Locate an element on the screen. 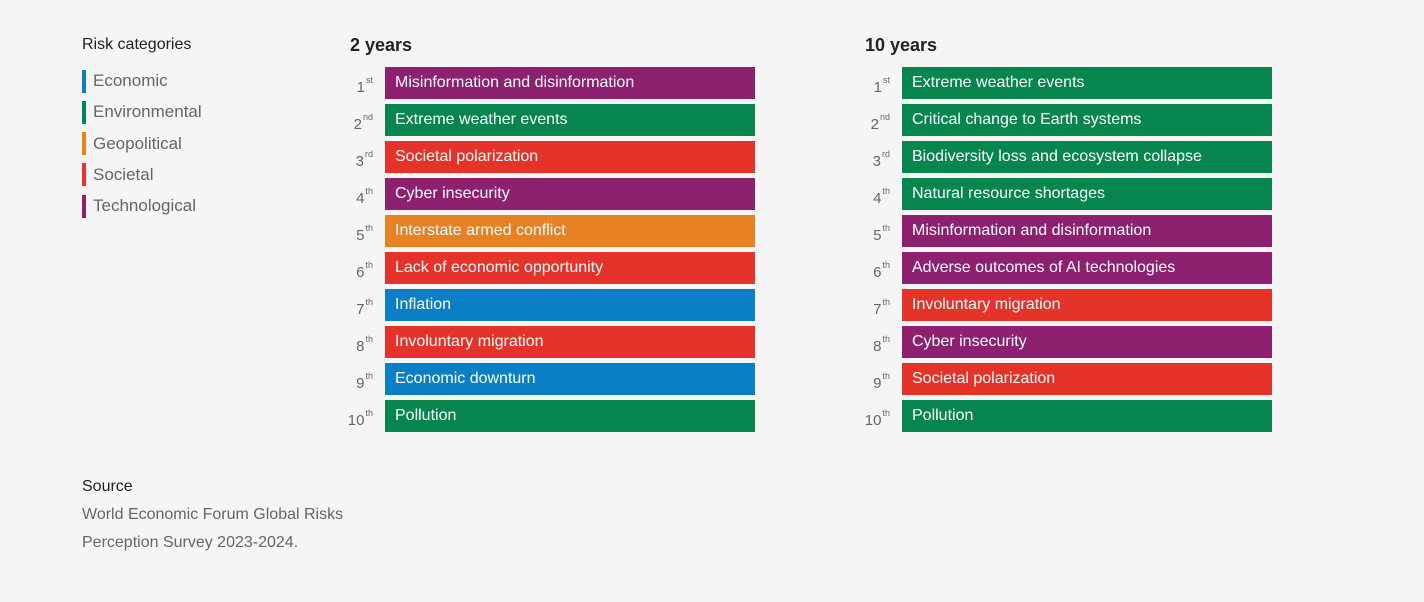 The image size is (1424, 602). legend-item-environmental: Environmental is located at coordinates (192, 112).